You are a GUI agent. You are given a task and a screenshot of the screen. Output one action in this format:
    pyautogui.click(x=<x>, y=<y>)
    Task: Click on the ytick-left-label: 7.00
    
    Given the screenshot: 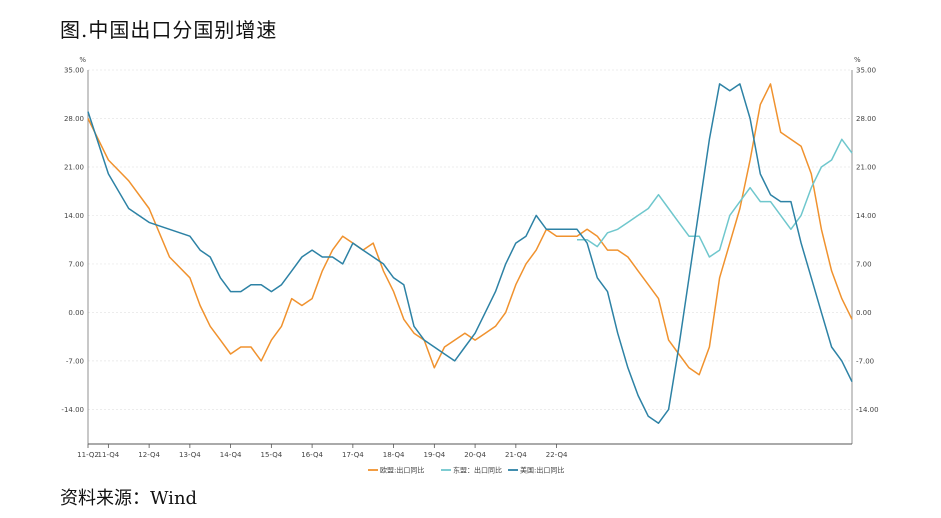 What is the action you would take?
    pyautogui.click(x=76, y=264)
    